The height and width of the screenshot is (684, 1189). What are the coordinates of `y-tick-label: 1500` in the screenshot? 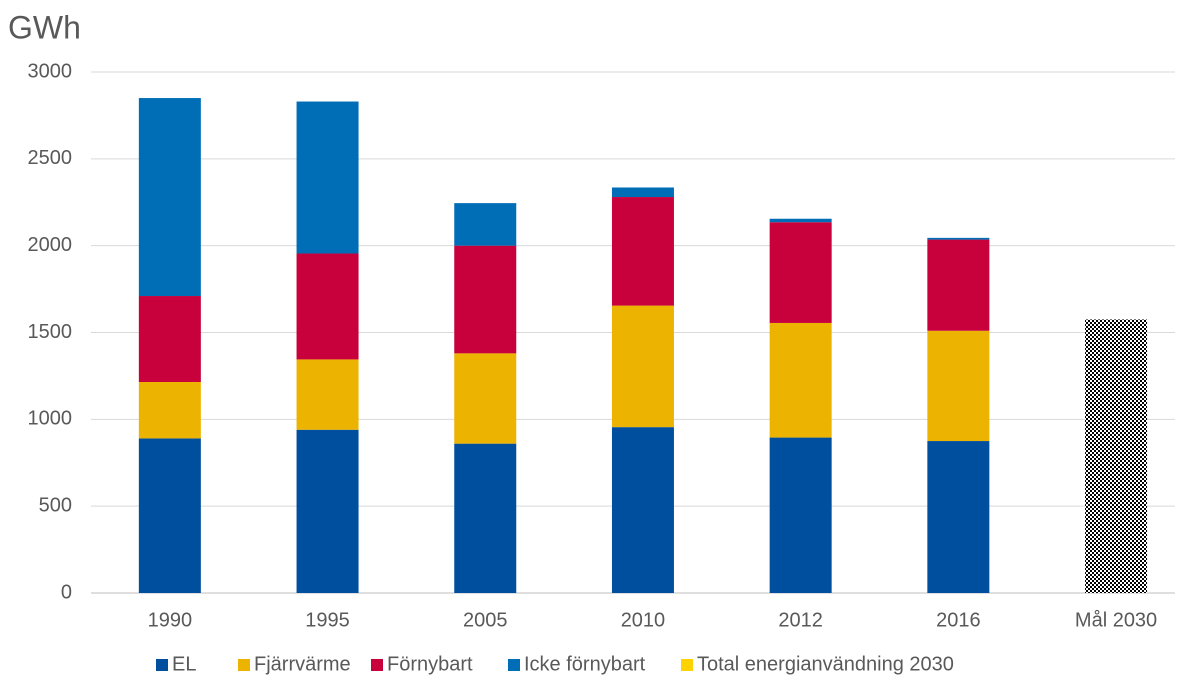 It's located at (50, 332).